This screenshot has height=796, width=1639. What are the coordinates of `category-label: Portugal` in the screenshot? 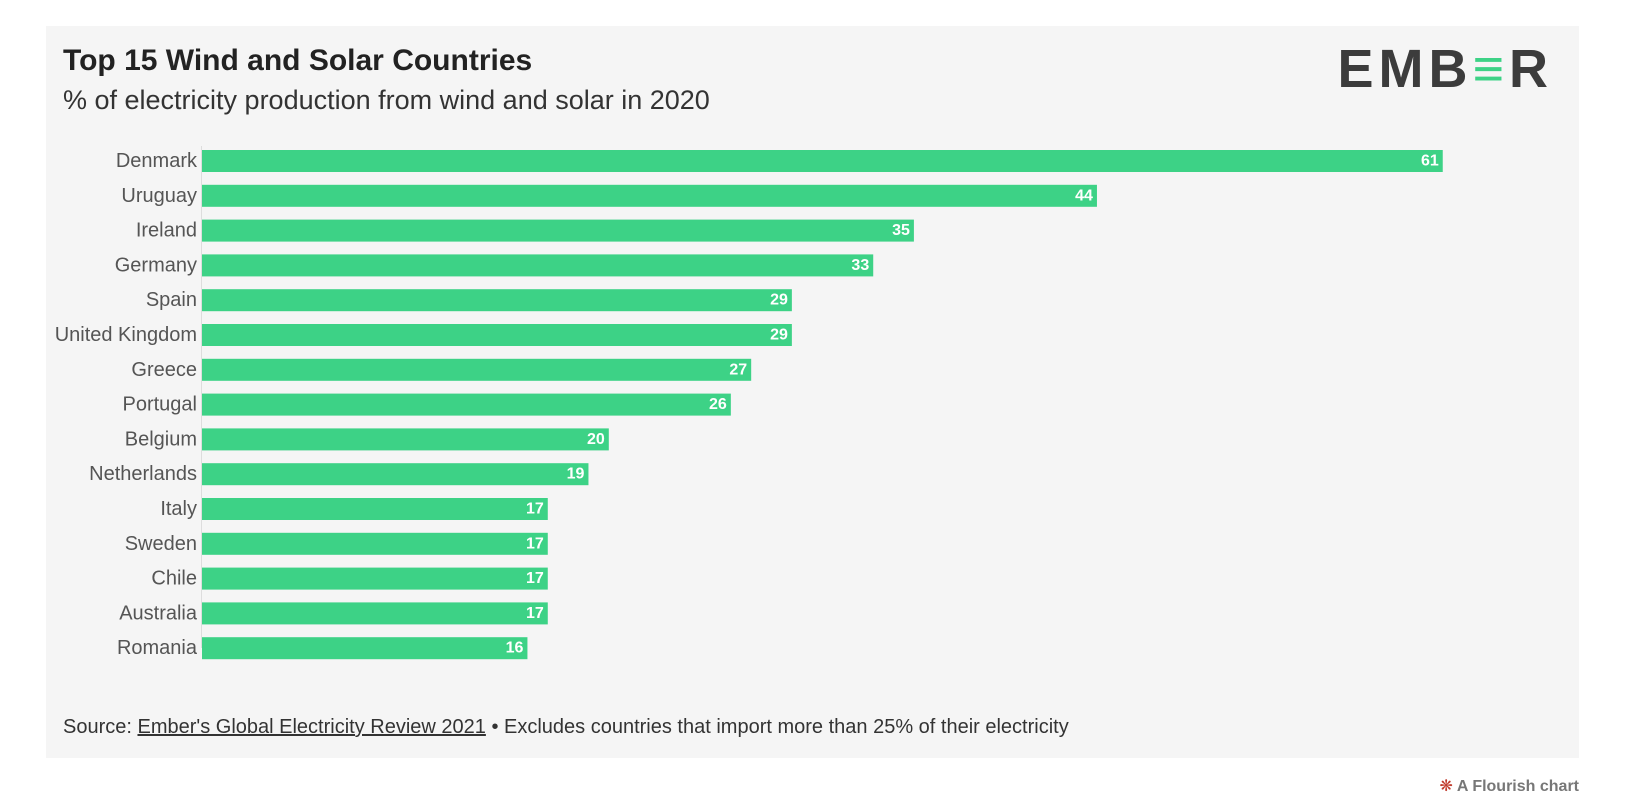 It's located at (160, 405).